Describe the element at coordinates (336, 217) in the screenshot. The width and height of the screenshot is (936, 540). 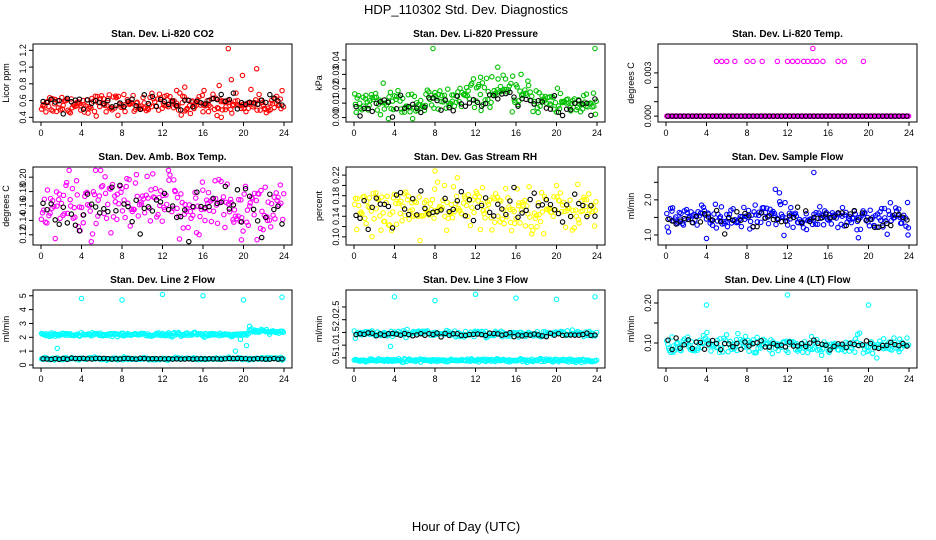
I see `y-tick-label: 0.14` at that location.